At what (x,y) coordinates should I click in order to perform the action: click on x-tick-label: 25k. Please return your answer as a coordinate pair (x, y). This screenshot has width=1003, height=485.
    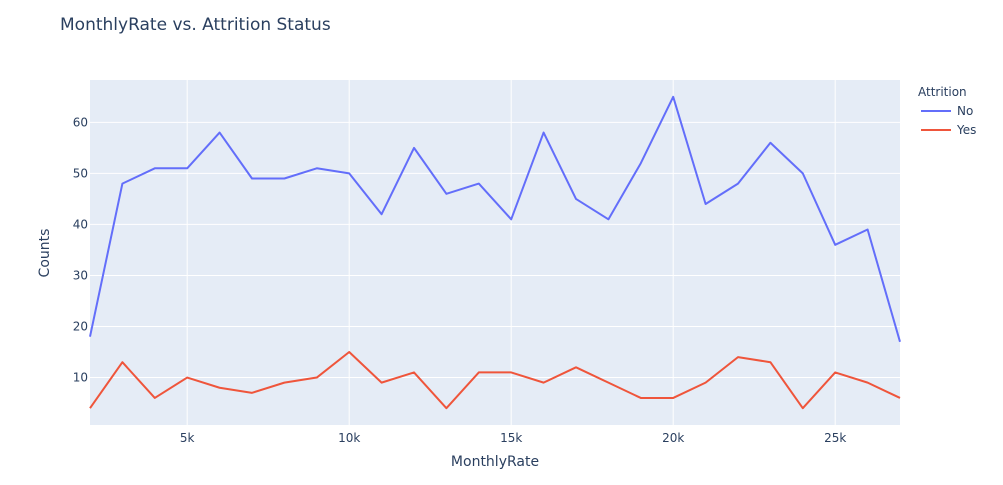
    Looking at the image, I should click on (835, 438).